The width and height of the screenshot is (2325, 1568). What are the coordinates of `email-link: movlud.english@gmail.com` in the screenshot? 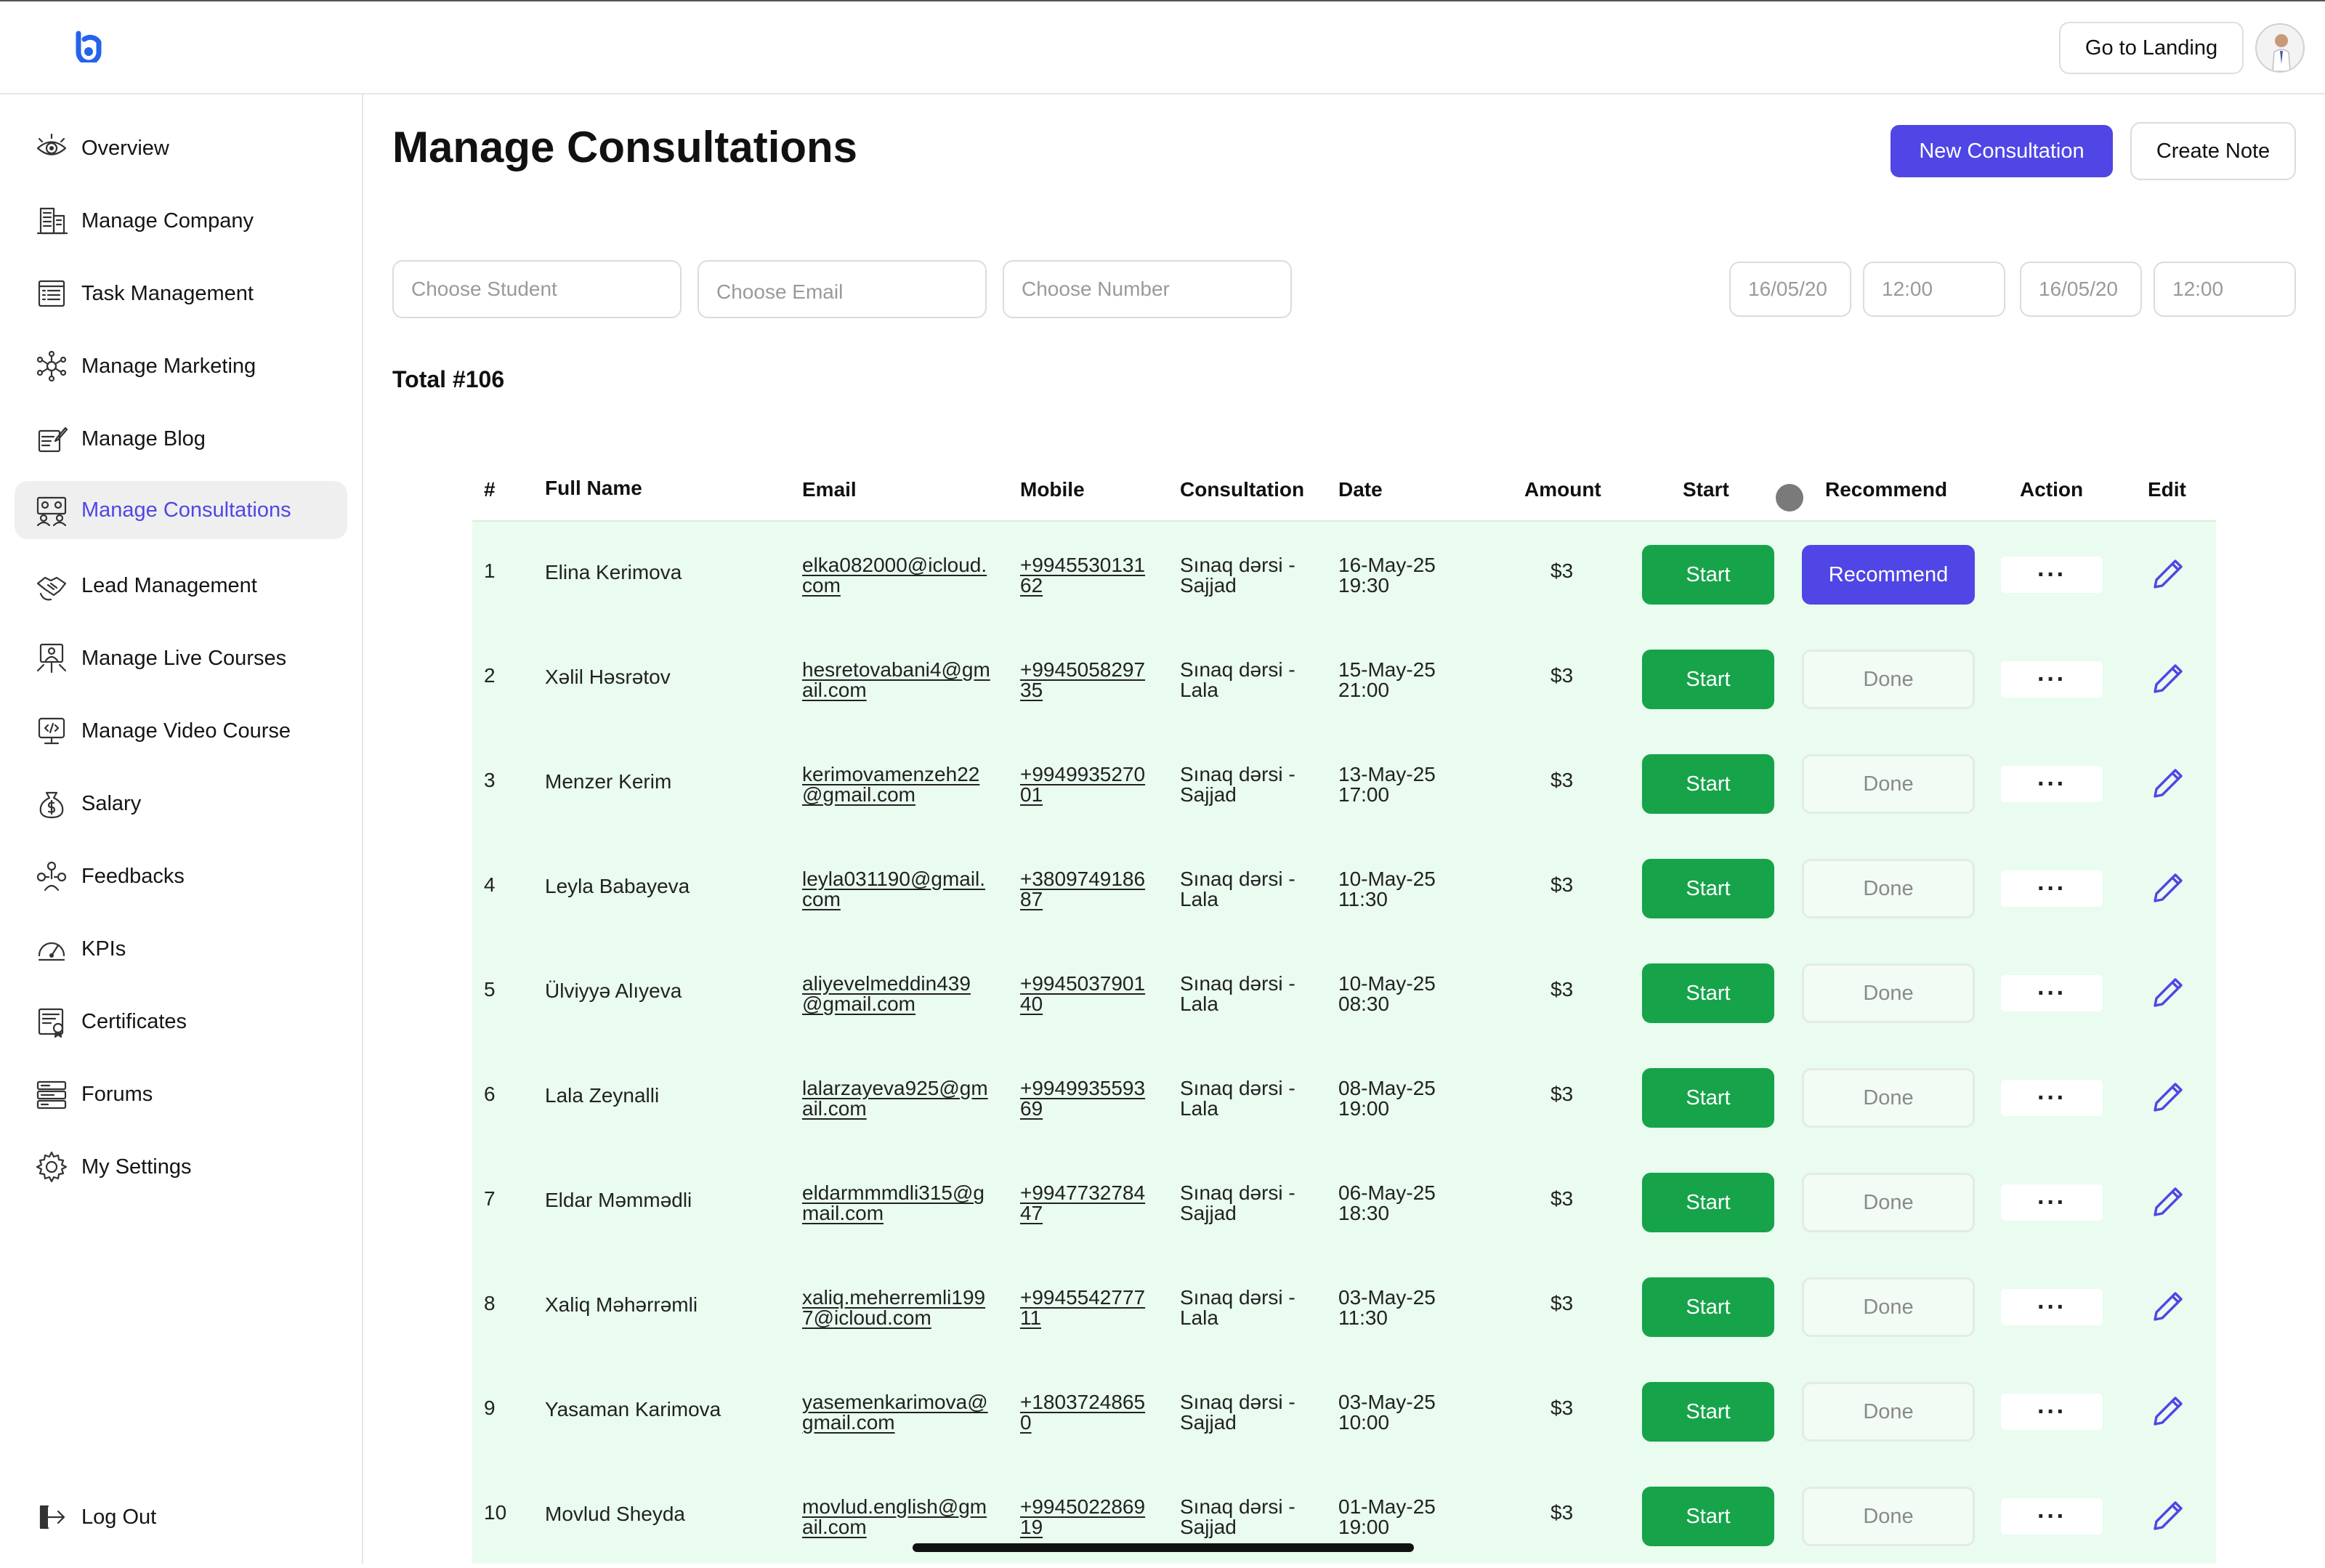 It's located at (895, 1516).